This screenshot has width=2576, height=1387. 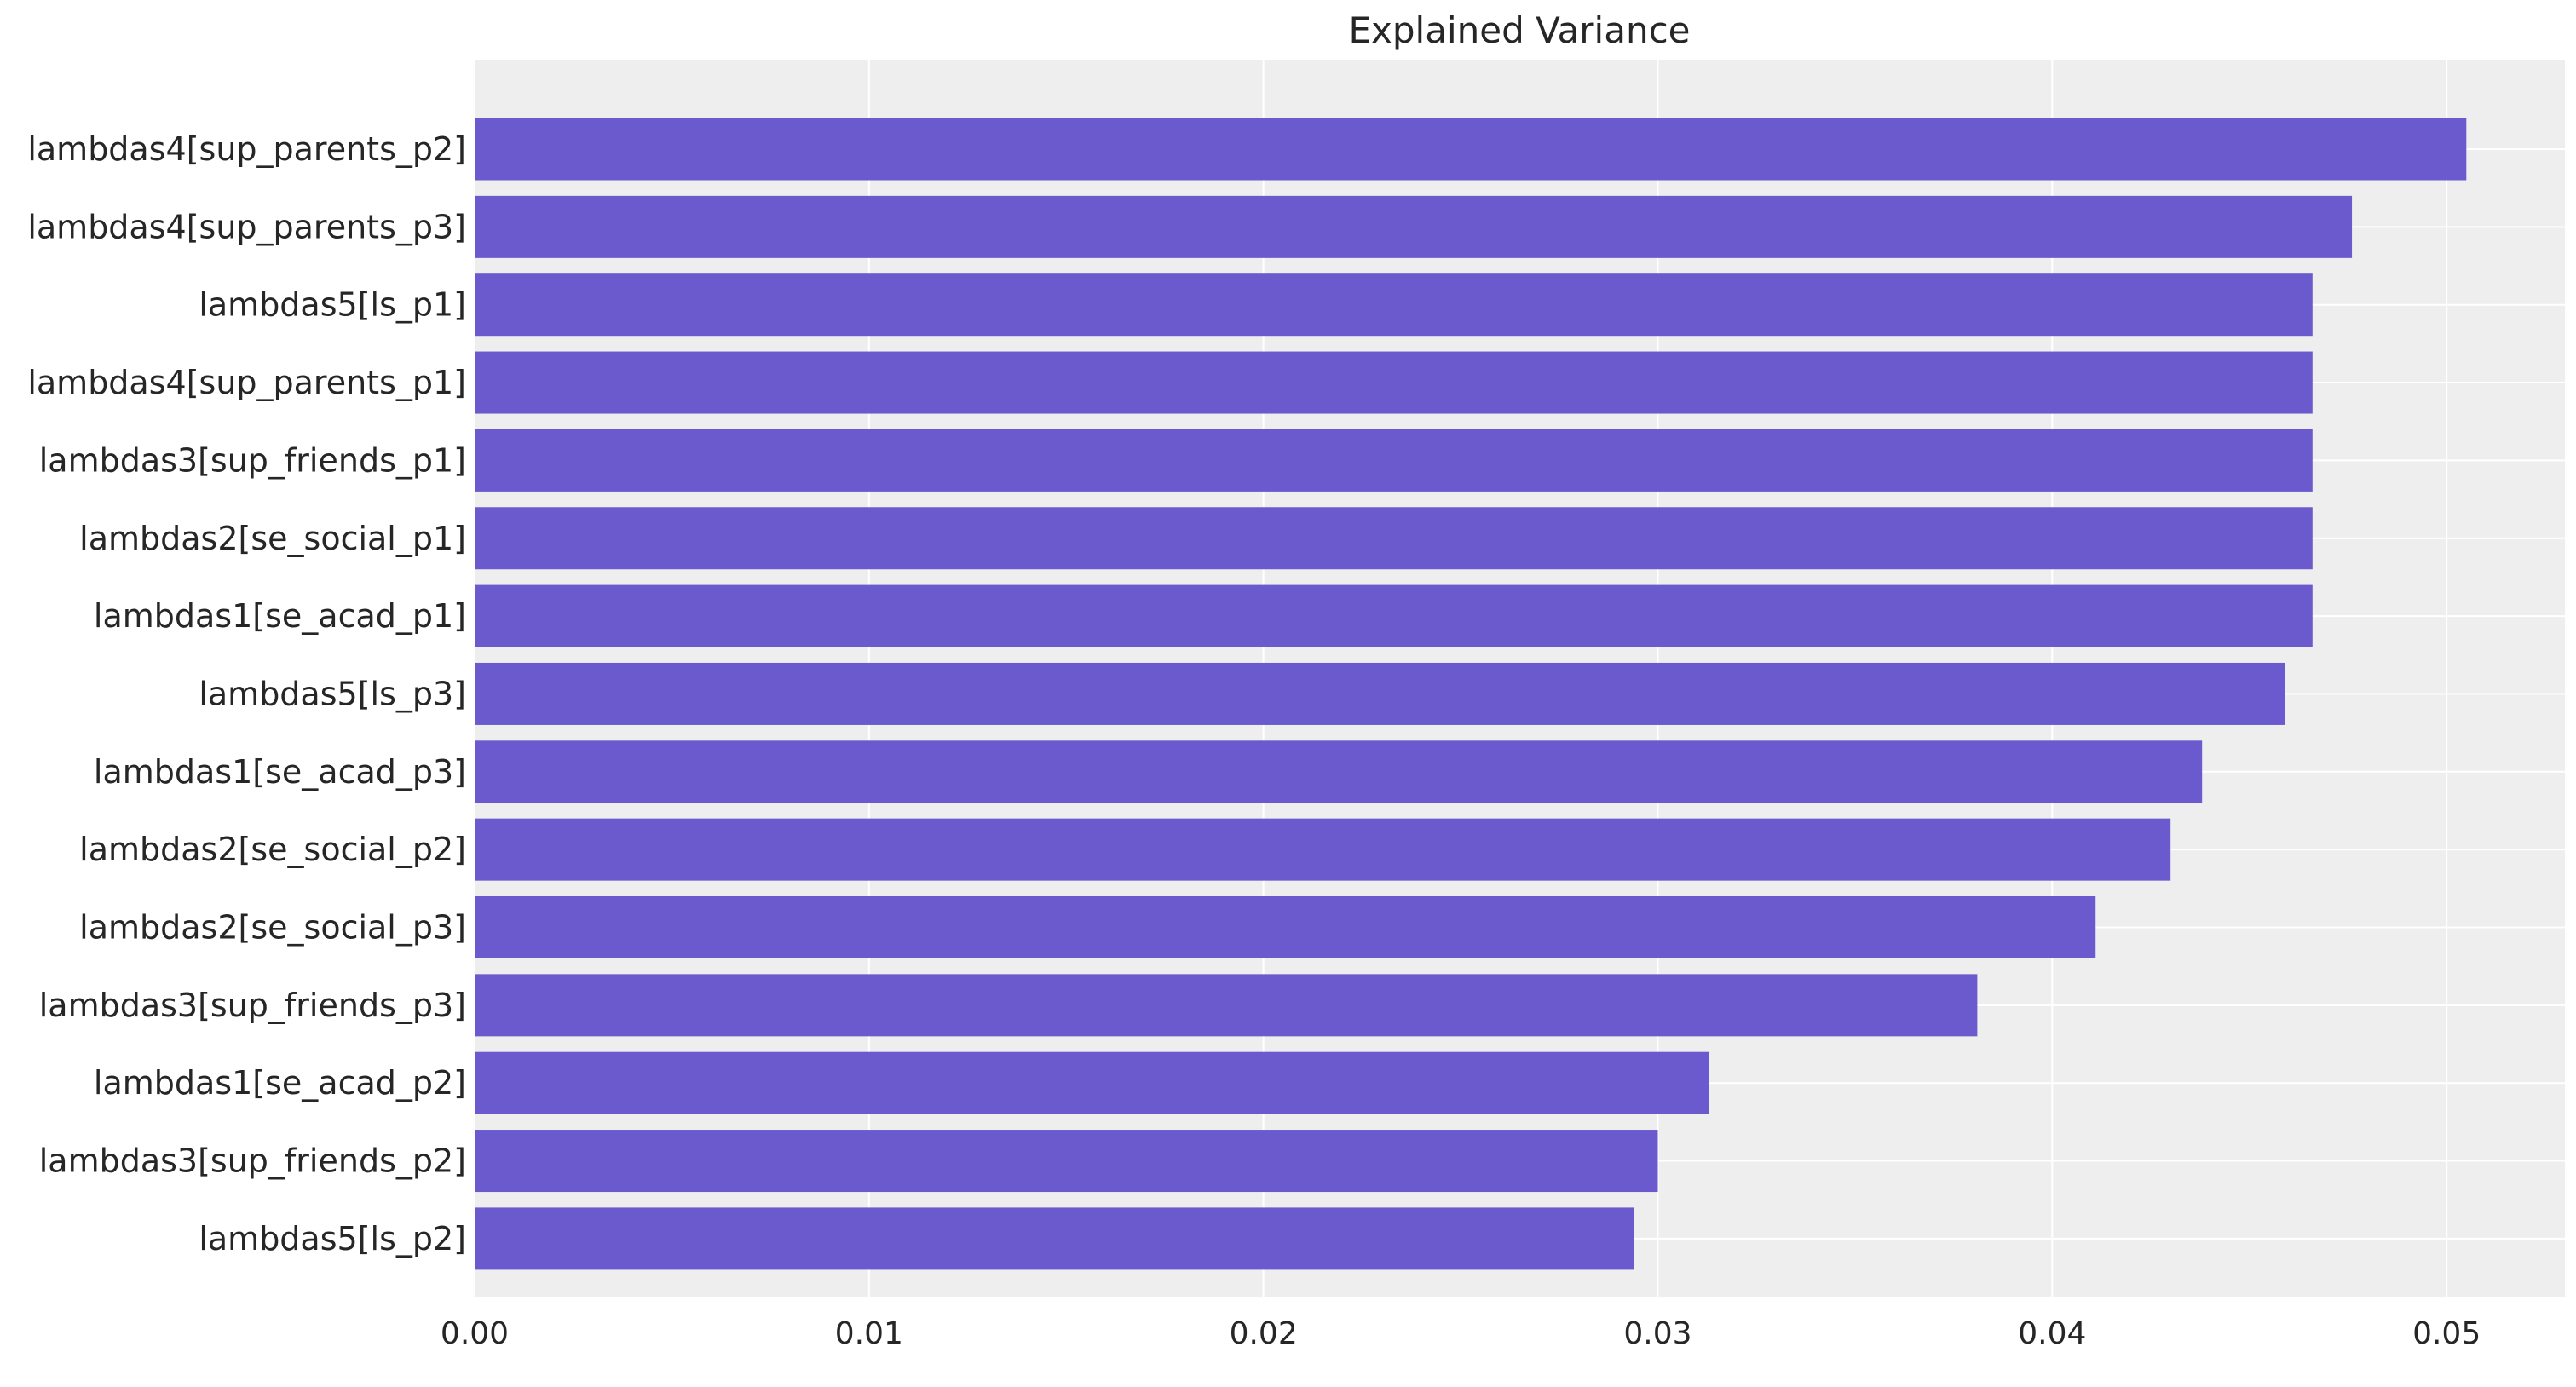 What do you see at coordinates (869, 1333) in the screenshot?
I see `x-tick-label: 0.01` at bounding box center [869, 1333].